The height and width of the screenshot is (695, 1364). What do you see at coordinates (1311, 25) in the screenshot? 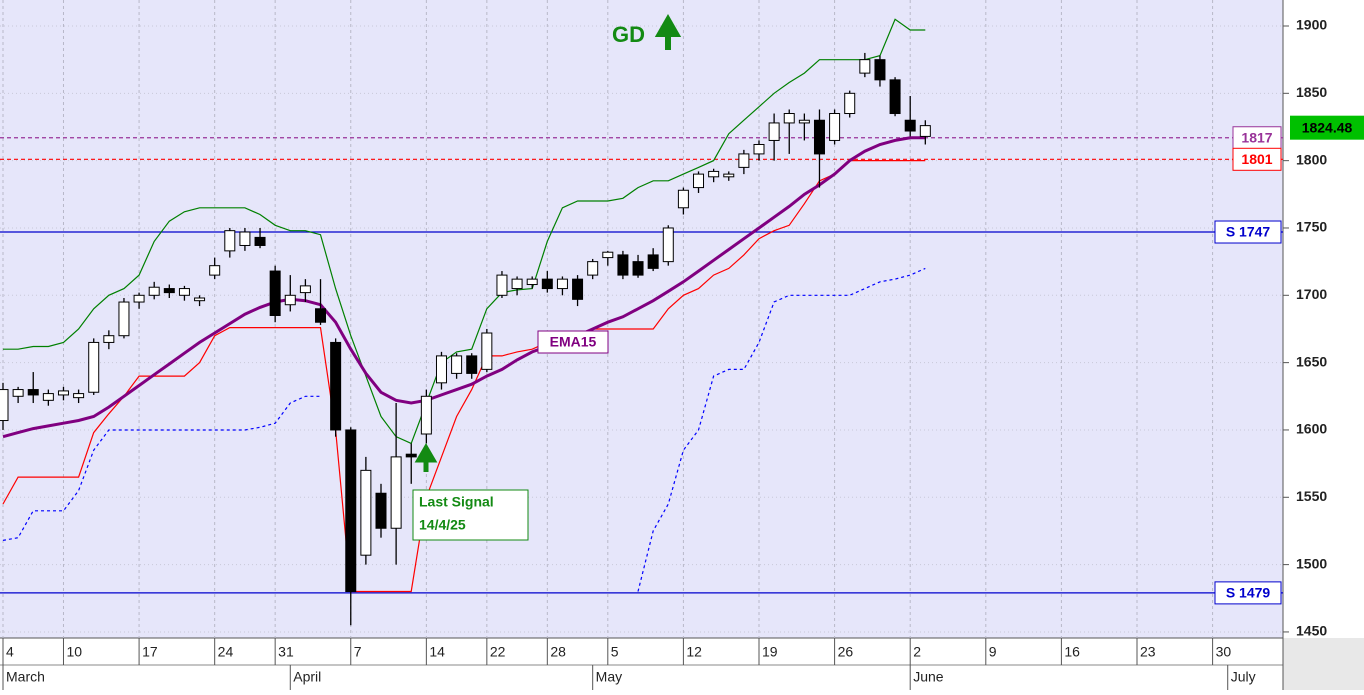
I see `y-tick-label: 1900` at bounding box center [1311, 25].